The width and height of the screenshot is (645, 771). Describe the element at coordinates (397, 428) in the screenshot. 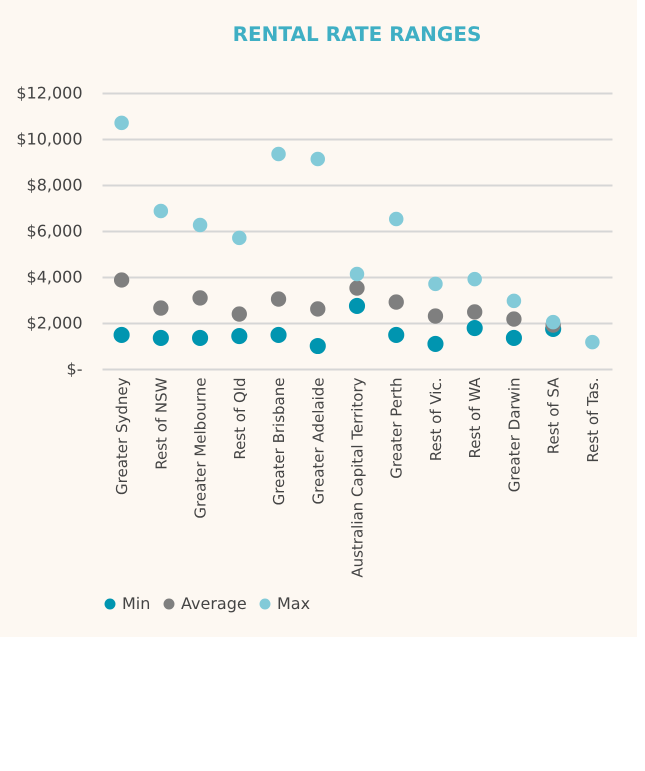

I see `x-tick-label: Greater Perth` at that location.